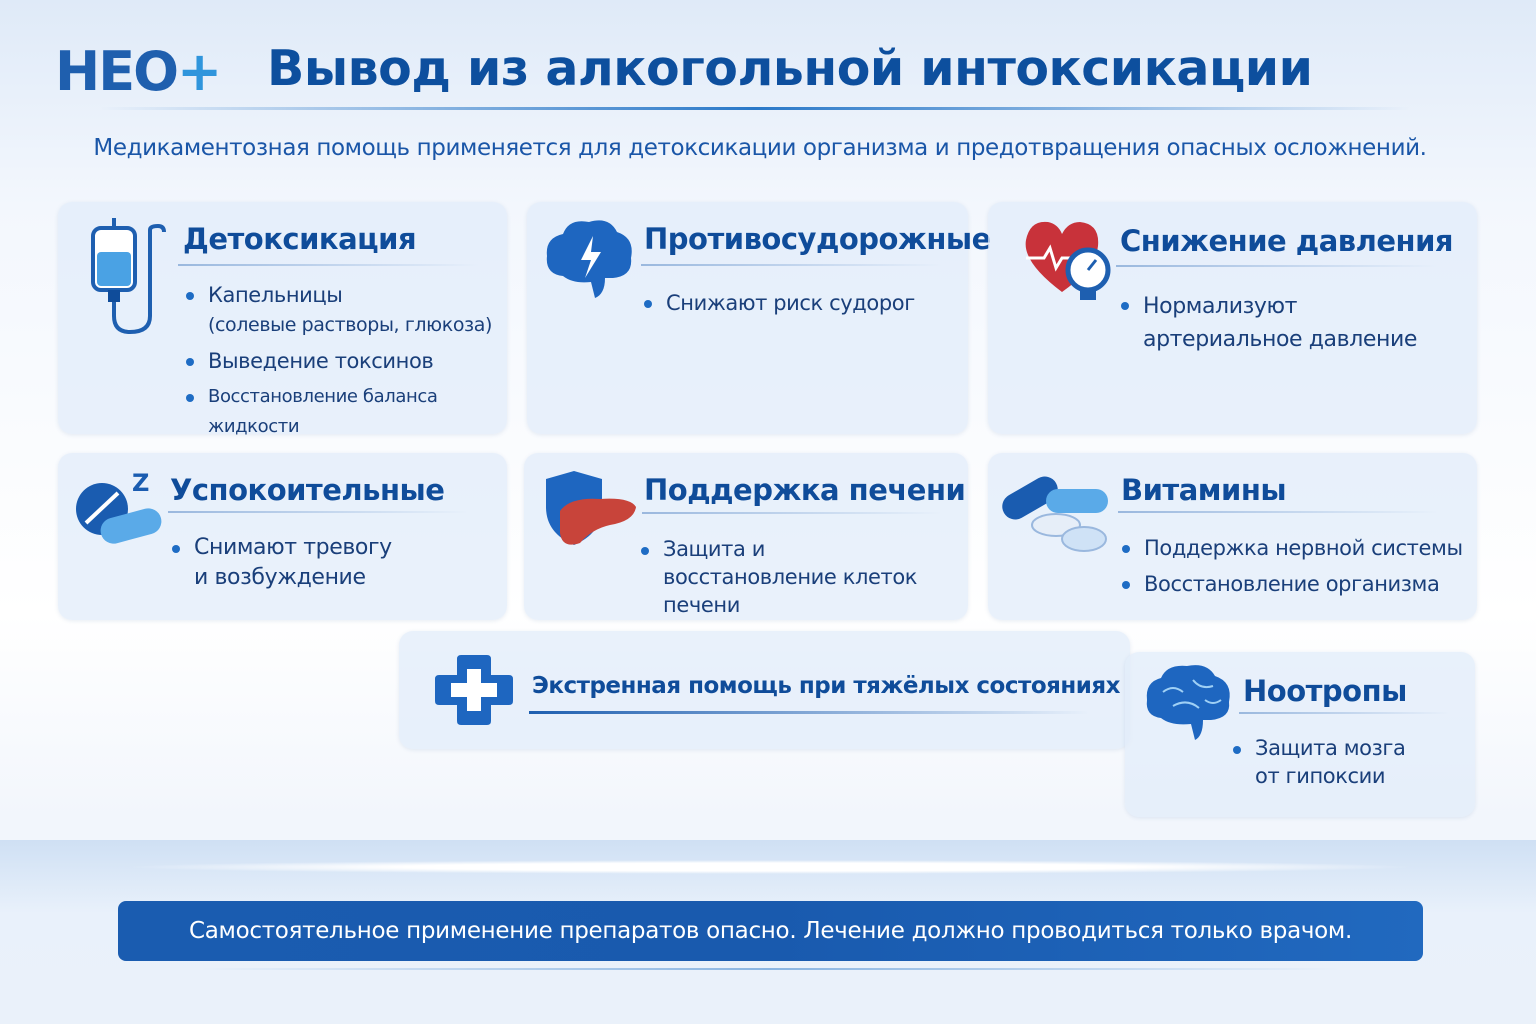 The height and width of the screenshot is (1024, 1536). I want to click on card-anticonvulsants: Противосудорожные Снижают риск судорог, so click(759, 318).